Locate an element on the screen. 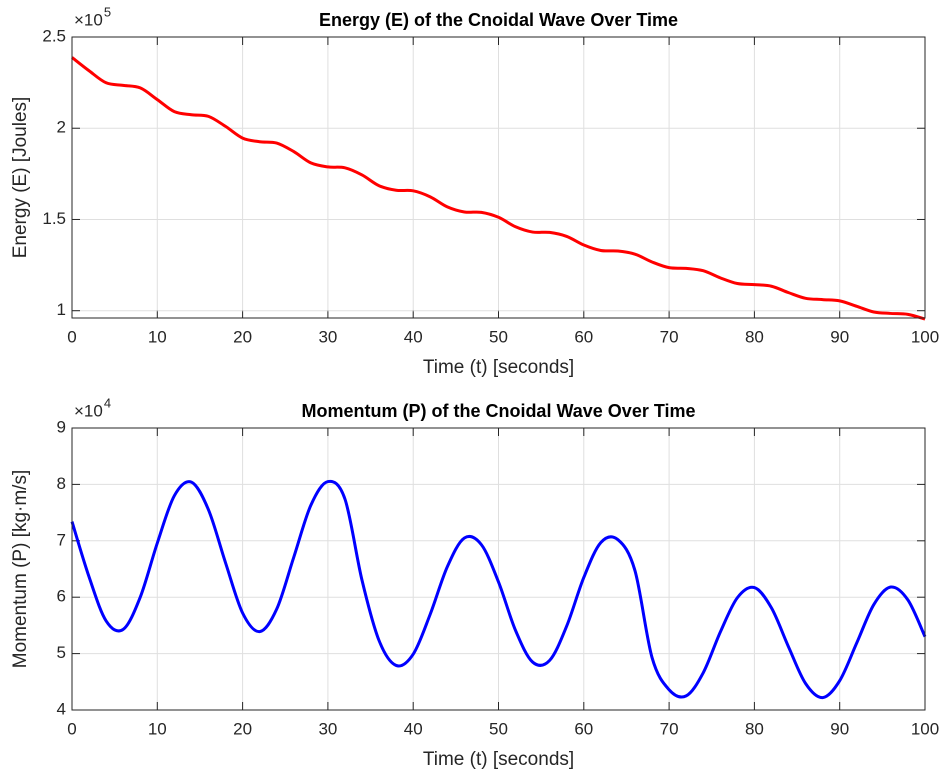 This screenshot has height=780, width=947. y-tick-label: 8 is located at coordinates (61, 483).